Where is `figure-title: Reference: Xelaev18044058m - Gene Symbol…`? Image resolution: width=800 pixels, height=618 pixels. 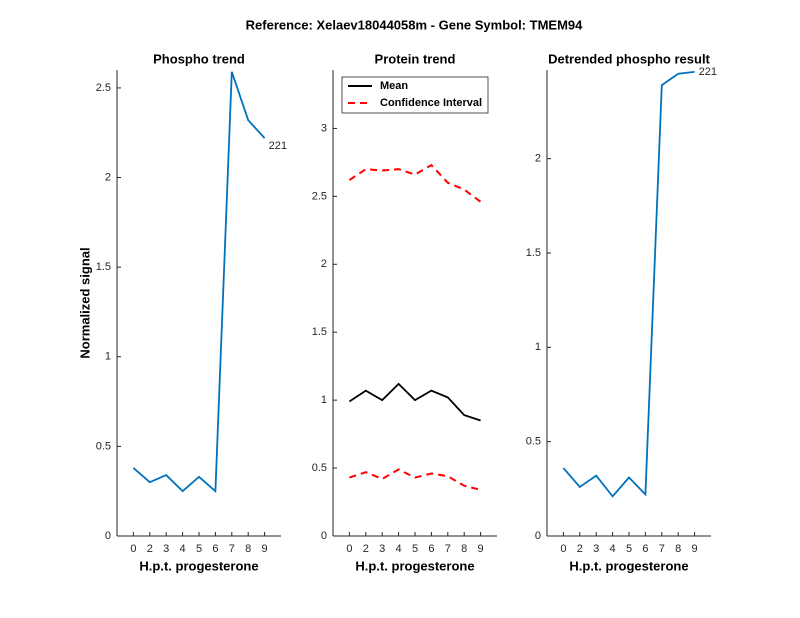 figure-title: Reference: Xelaev18044058m - Gene Symbol… is located at coordinates (414, 24).